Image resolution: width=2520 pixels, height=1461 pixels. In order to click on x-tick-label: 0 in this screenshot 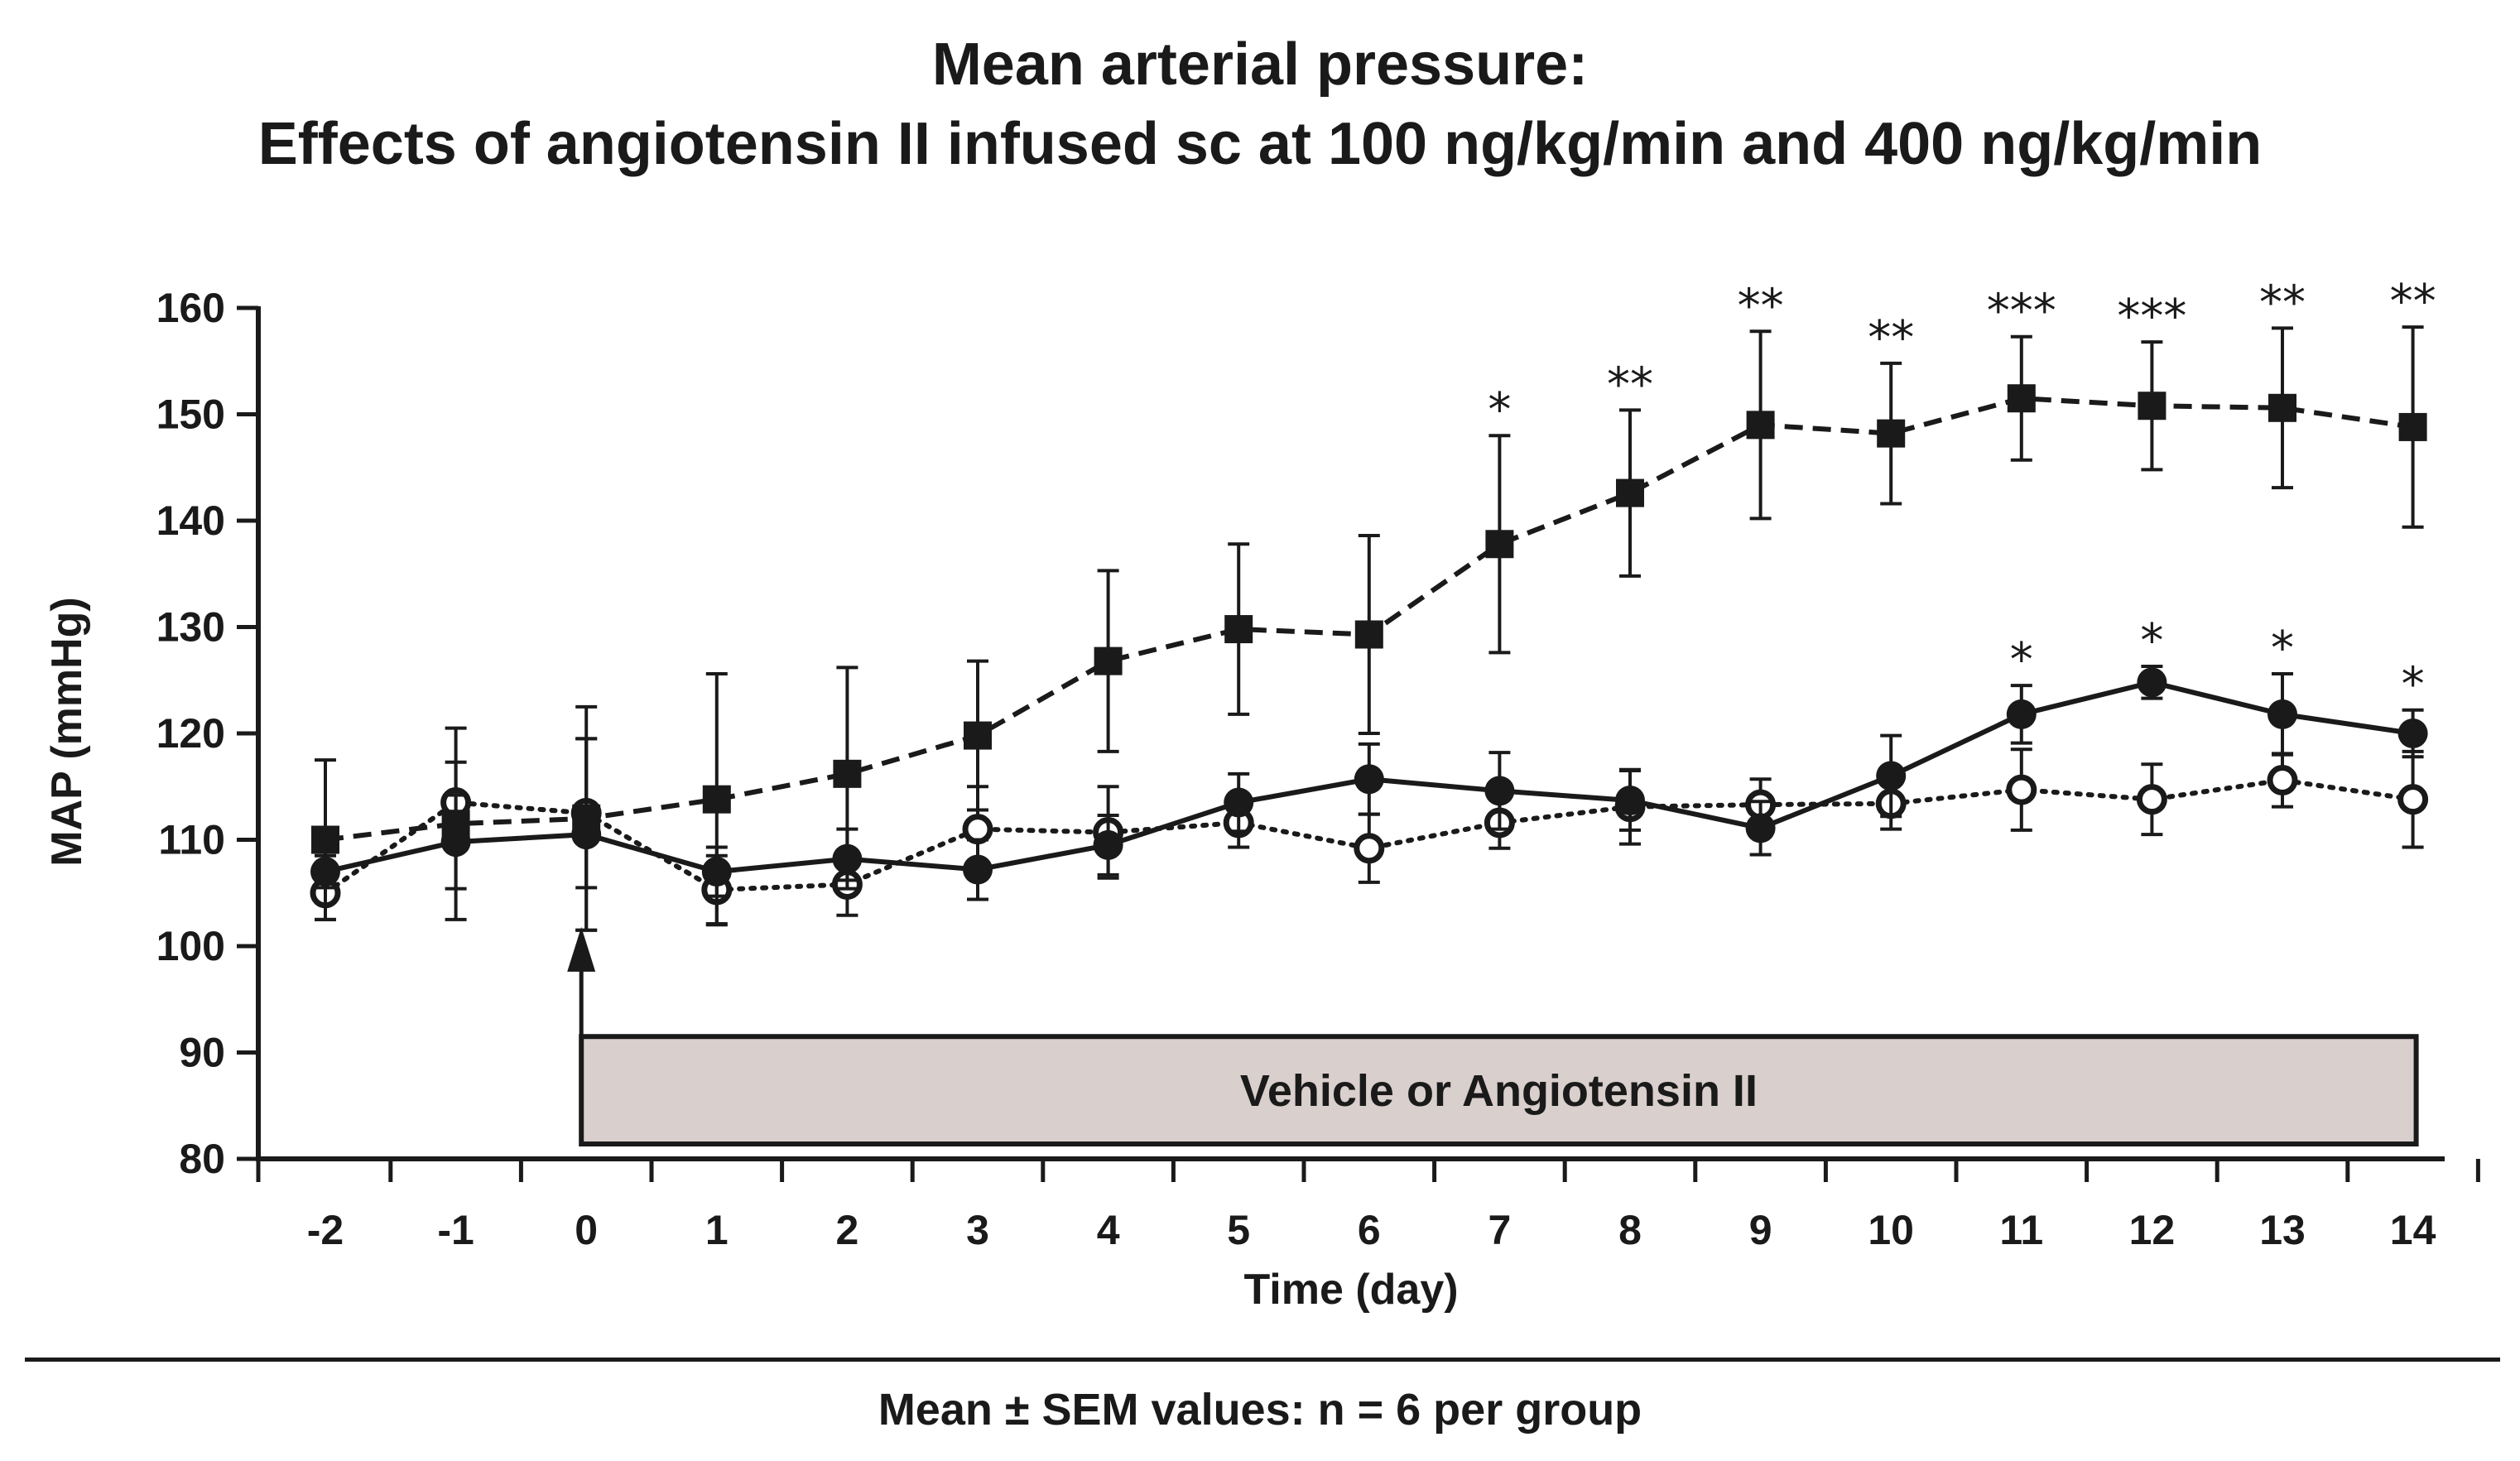, I will do `click(586, 1230)`.